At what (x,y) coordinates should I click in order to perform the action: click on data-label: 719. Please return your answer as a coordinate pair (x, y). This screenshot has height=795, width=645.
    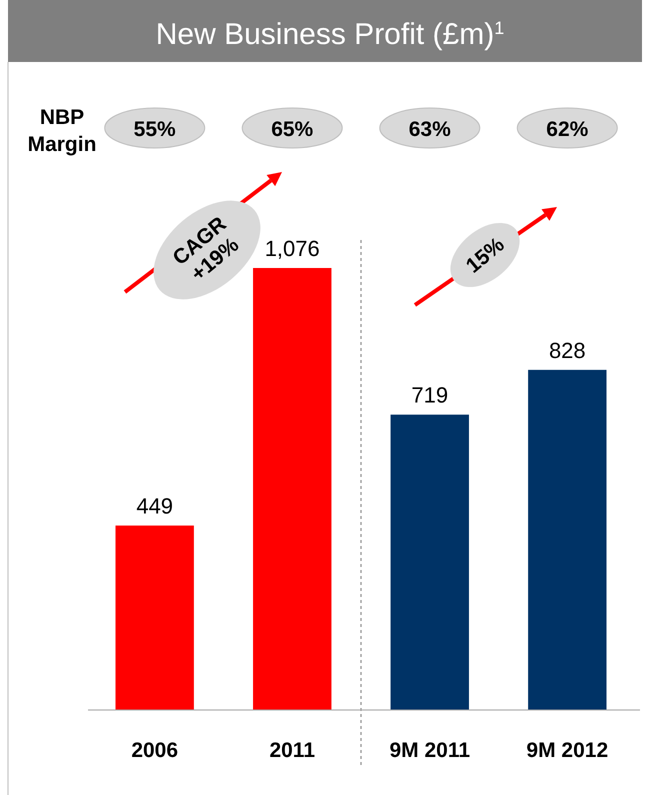
    Looking at the image, I should click on (429, 395).